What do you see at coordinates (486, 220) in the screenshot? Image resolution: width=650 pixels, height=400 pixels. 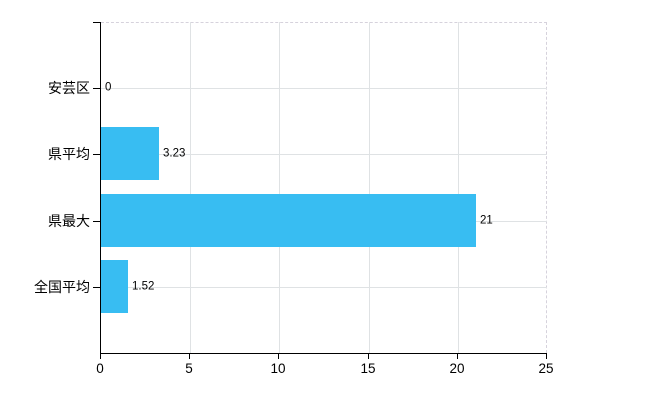 I see `bar-value-label: 21` at bounding box center [486, 220].